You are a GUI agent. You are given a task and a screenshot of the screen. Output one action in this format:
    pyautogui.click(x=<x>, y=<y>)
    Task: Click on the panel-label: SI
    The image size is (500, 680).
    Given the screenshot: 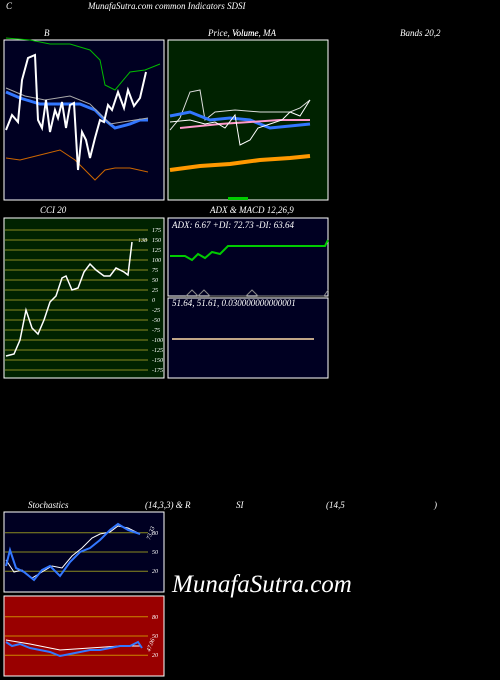 What is the action you would take?
    pyautogui.click(x=240, y=505)
    